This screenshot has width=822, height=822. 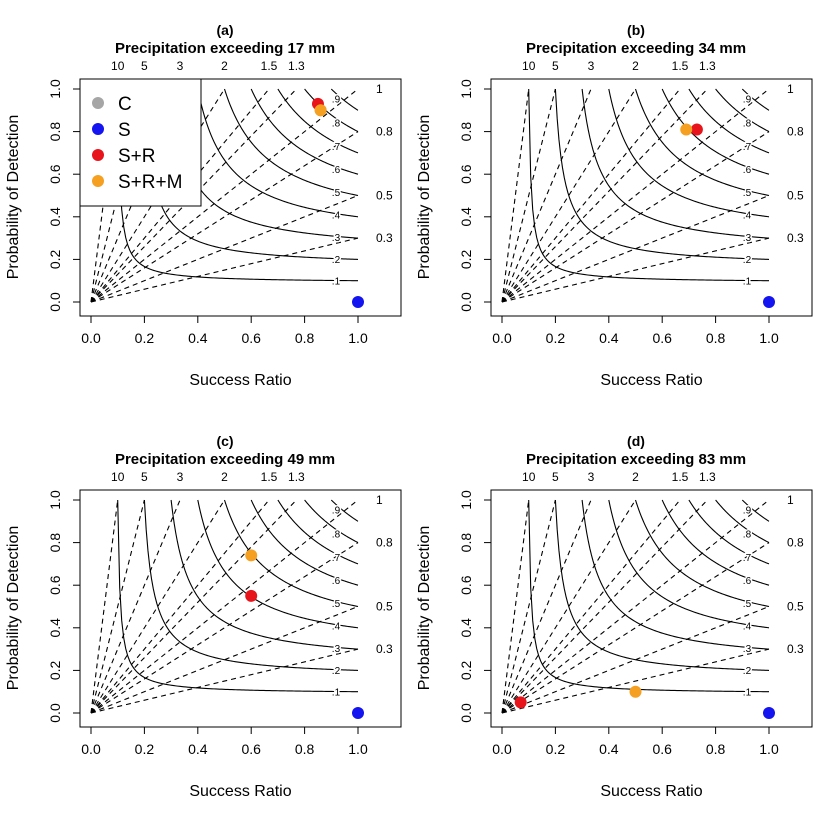 I want to click on bias-right-label: 0.8, so click(x=384, y=543).